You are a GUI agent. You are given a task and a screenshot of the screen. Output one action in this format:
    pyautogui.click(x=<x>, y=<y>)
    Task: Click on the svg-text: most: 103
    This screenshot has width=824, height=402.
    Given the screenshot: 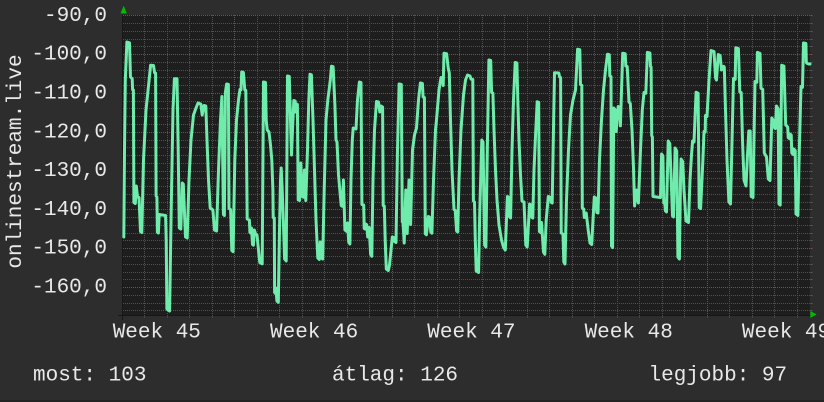 What is the action you would take?
    pyautogui.click(x=89, y=376)
    